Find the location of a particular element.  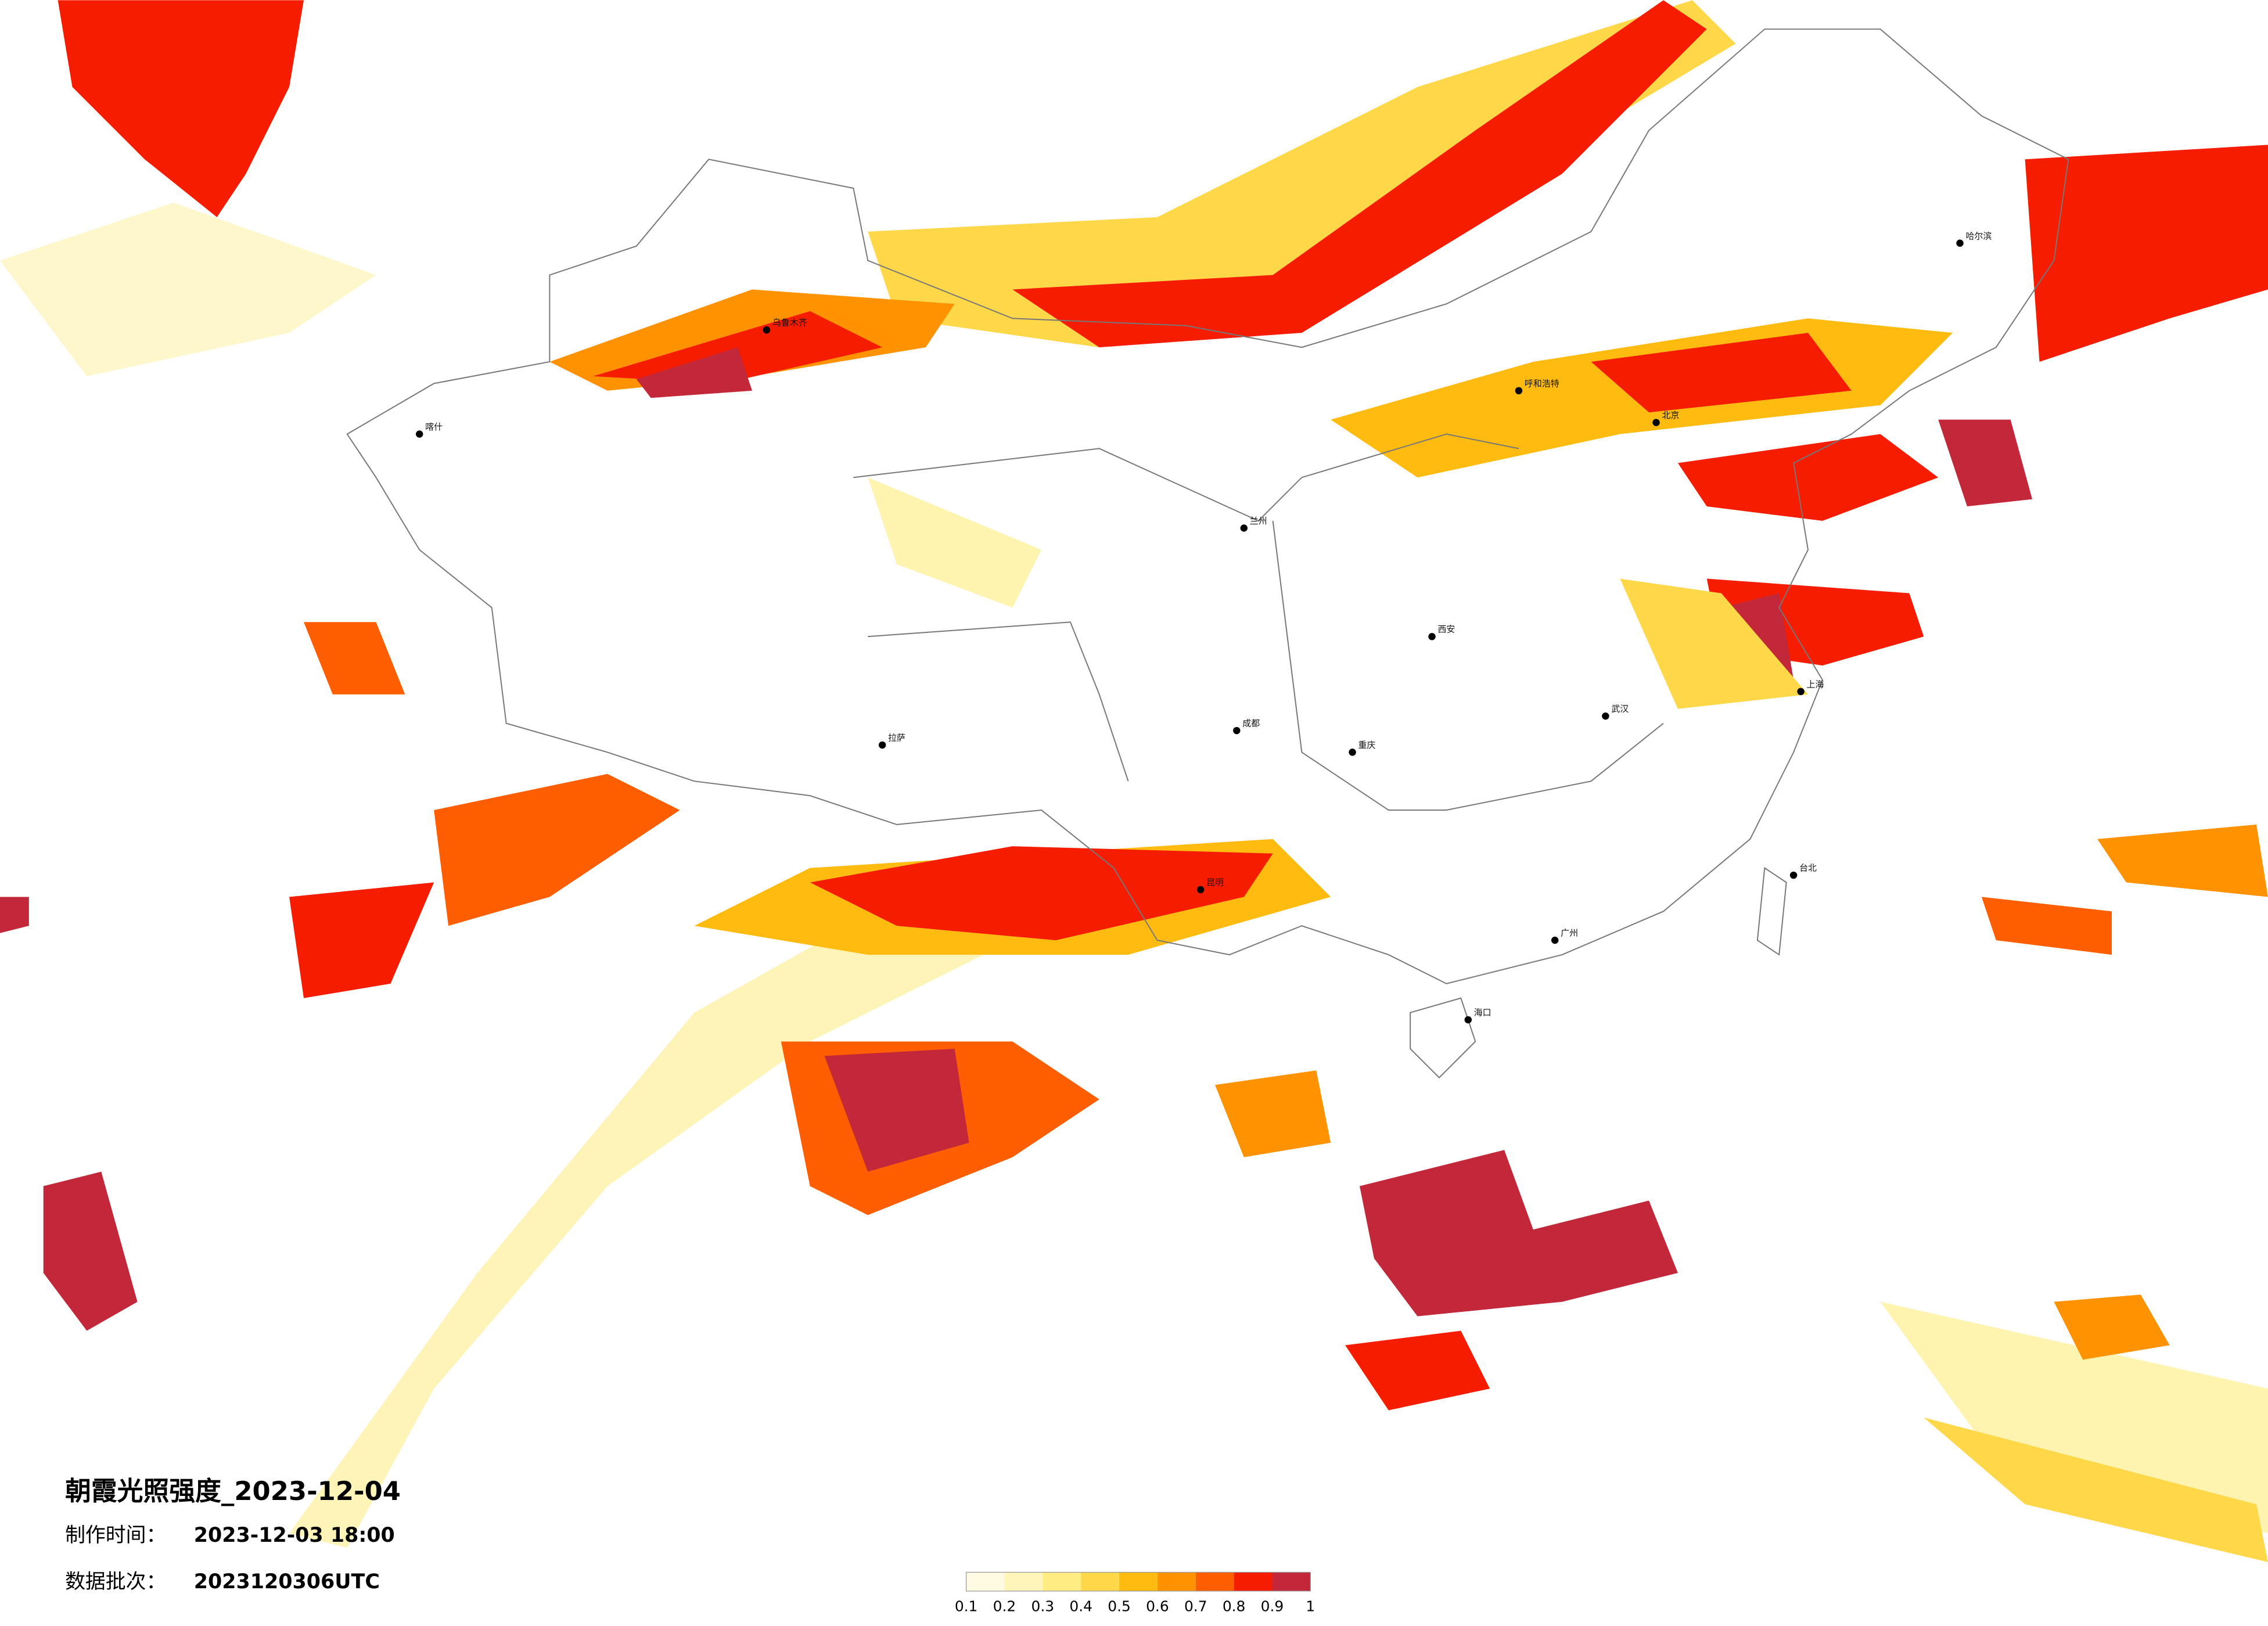

legend-tick-label: 0.4 is located at coordinates (1080, 1606).